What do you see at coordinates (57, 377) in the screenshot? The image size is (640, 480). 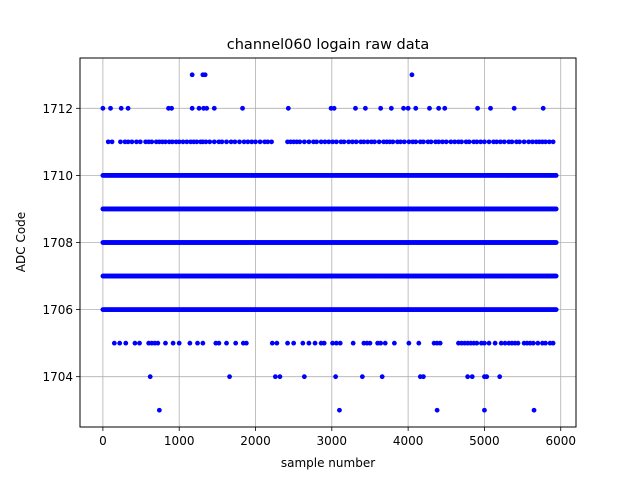 I see `y-tick-label: 1704` at bounding box center [57, 377].